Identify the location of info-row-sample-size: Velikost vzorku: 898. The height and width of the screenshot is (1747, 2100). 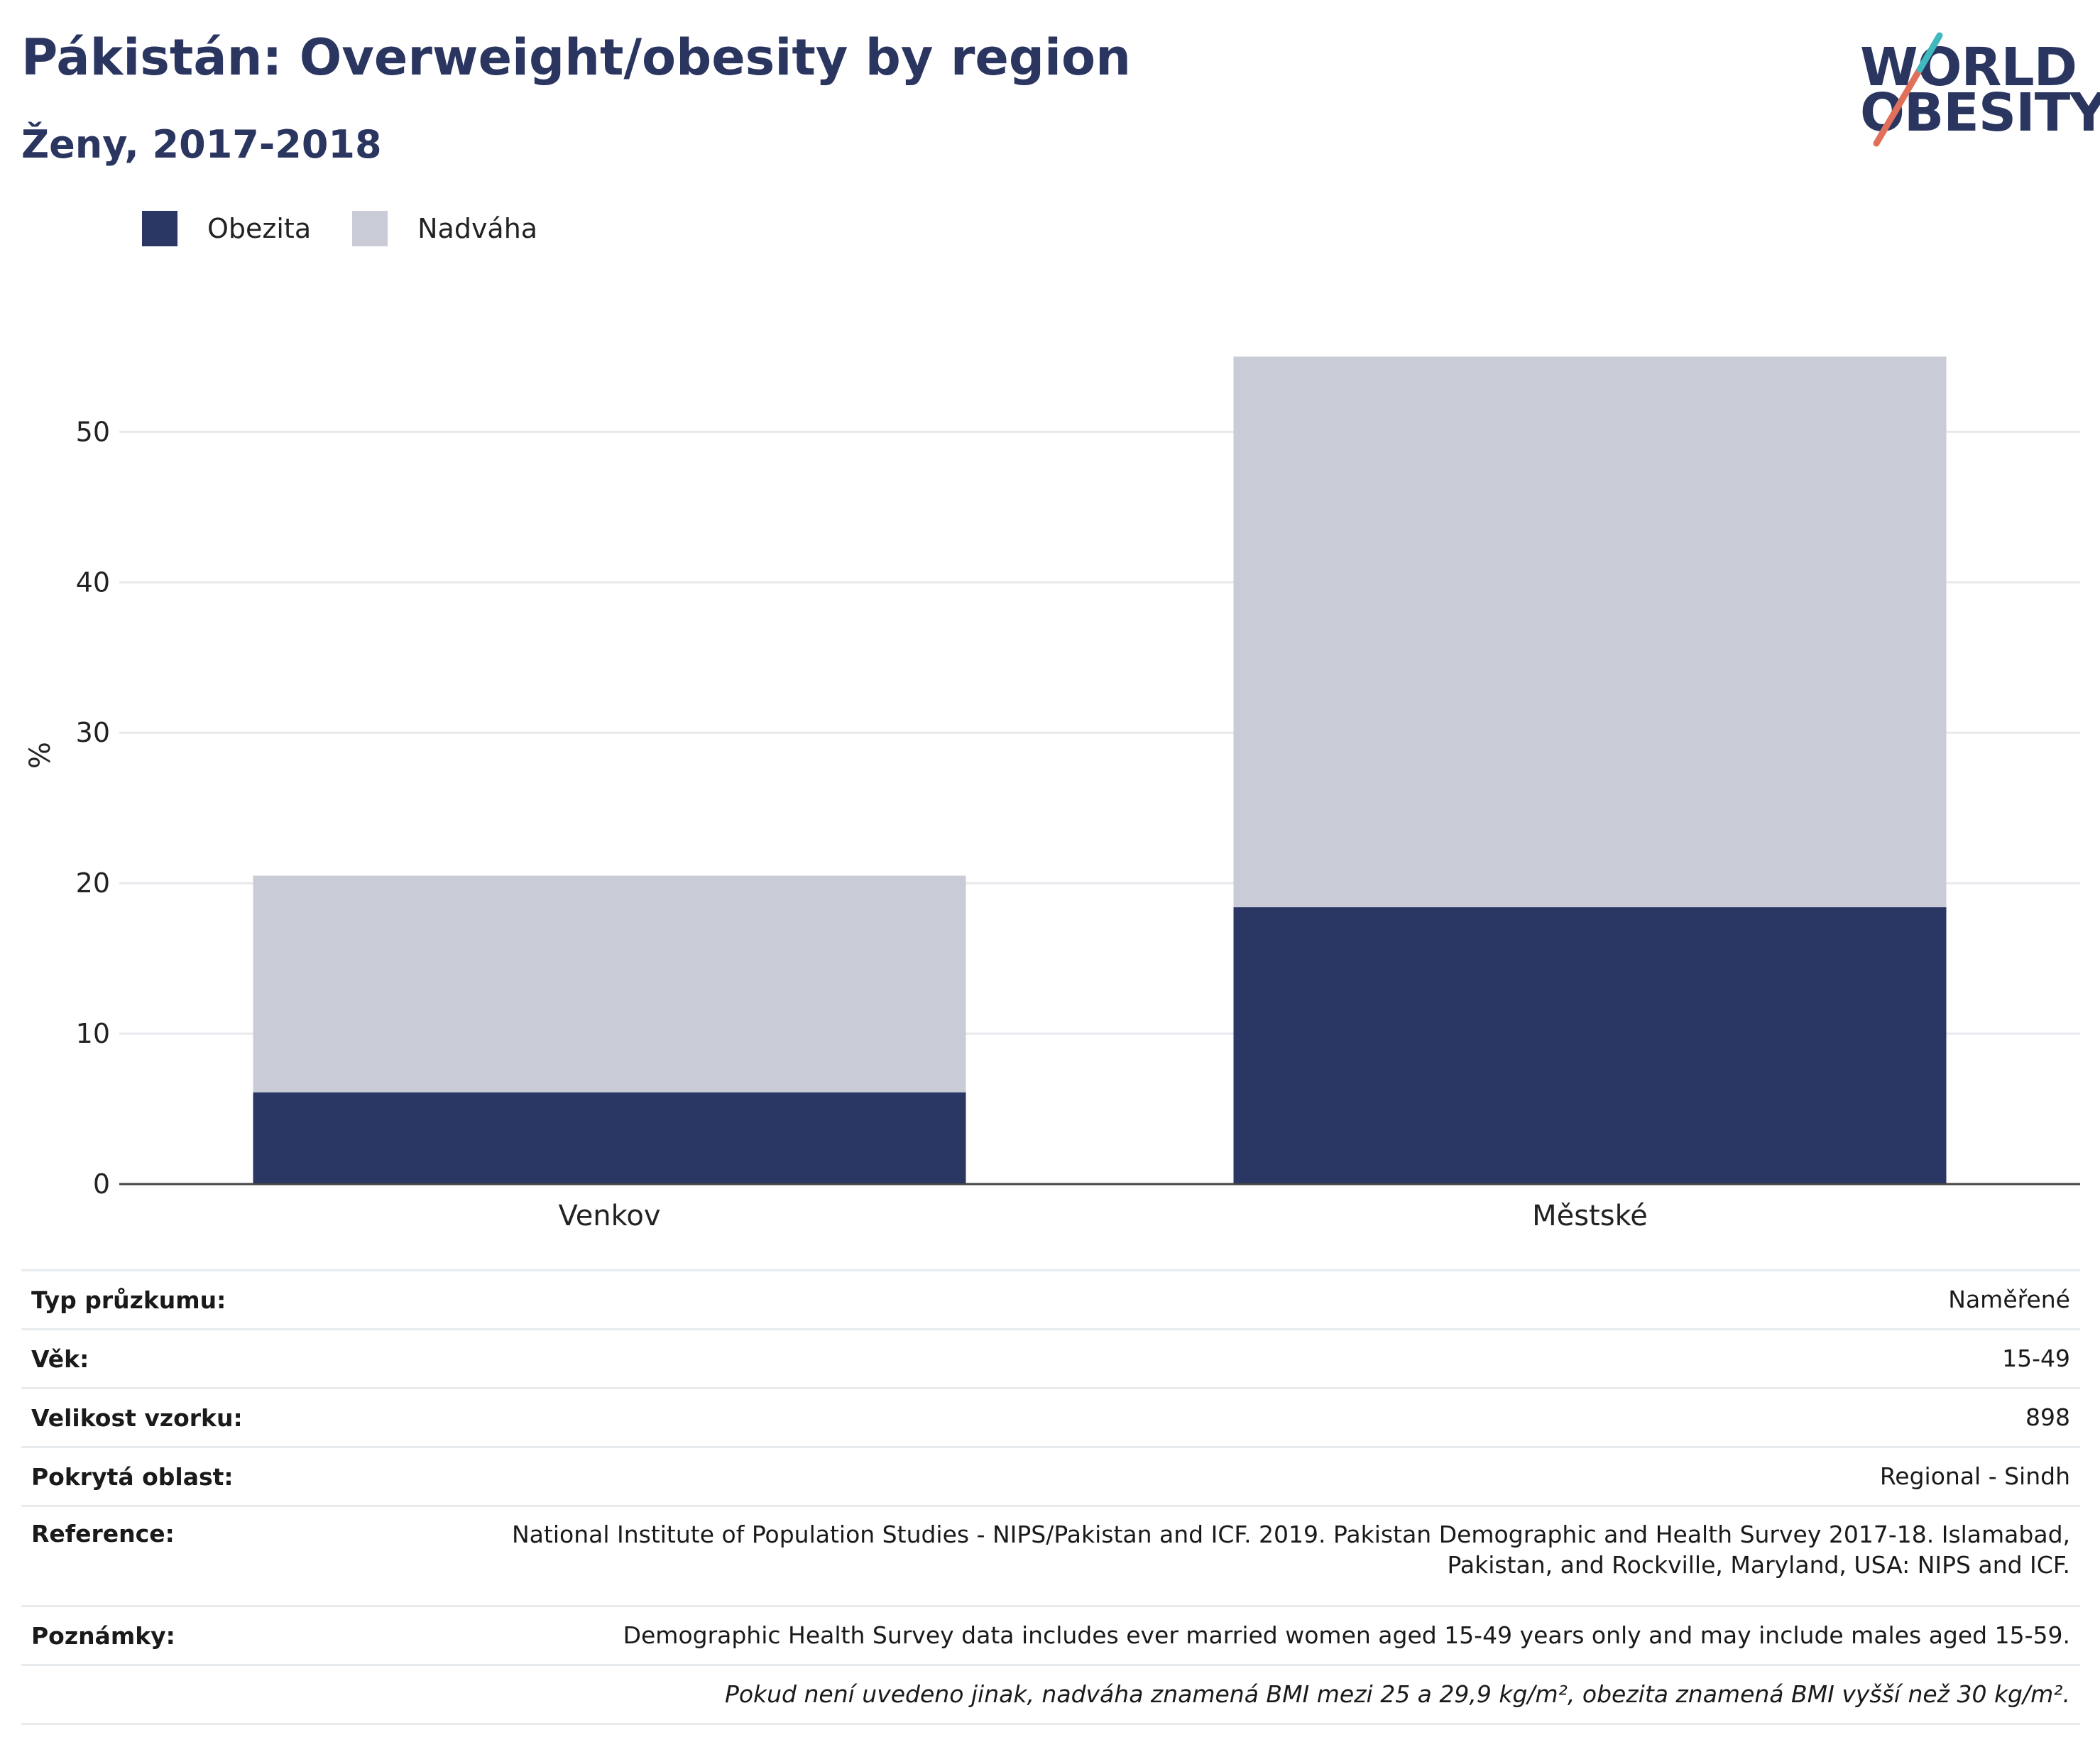
(1050, 1418).